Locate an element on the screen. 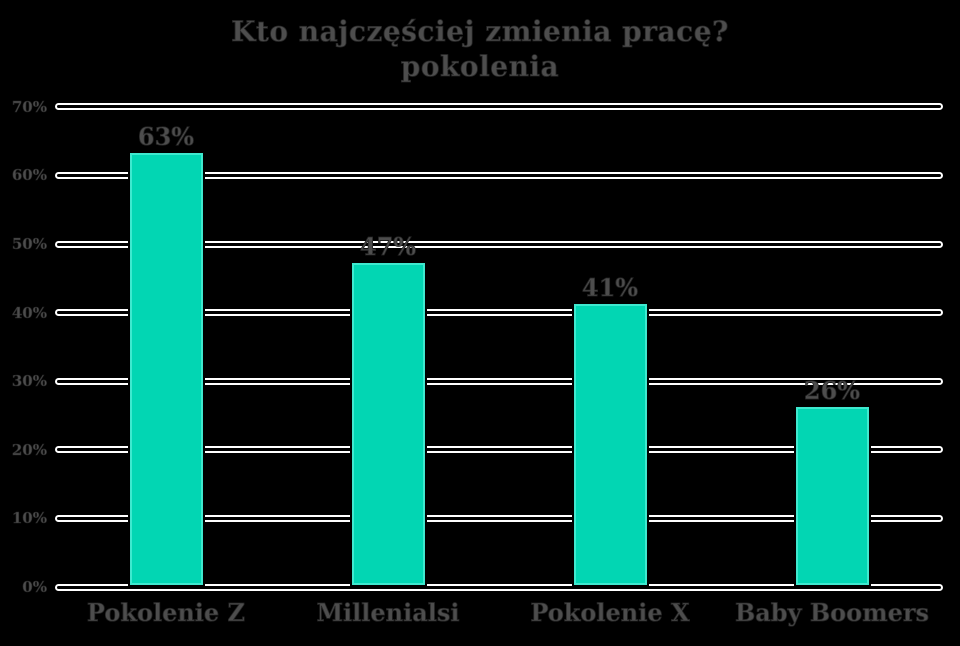 This screenshot has width=960, height=646. chart-title-block: Kto najczęściej zmienia pracę? pokolenia is located at coordinates (480, 49).